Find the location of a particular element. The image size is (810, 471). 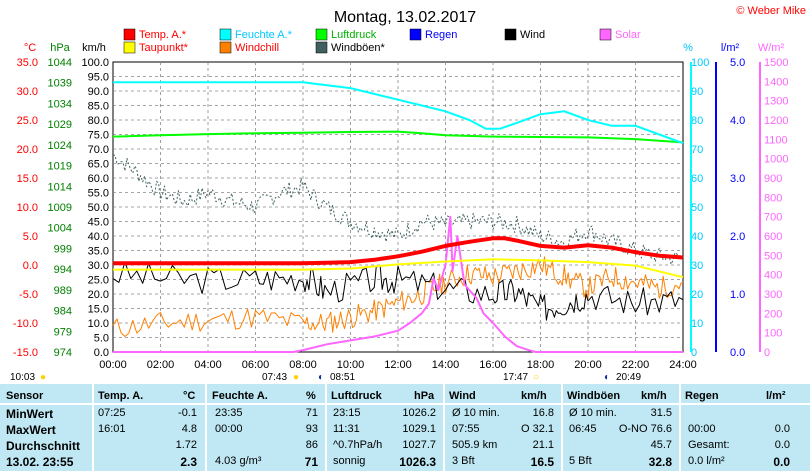

pressure-axis-tick: 999 is located at coordinates (63, 249).